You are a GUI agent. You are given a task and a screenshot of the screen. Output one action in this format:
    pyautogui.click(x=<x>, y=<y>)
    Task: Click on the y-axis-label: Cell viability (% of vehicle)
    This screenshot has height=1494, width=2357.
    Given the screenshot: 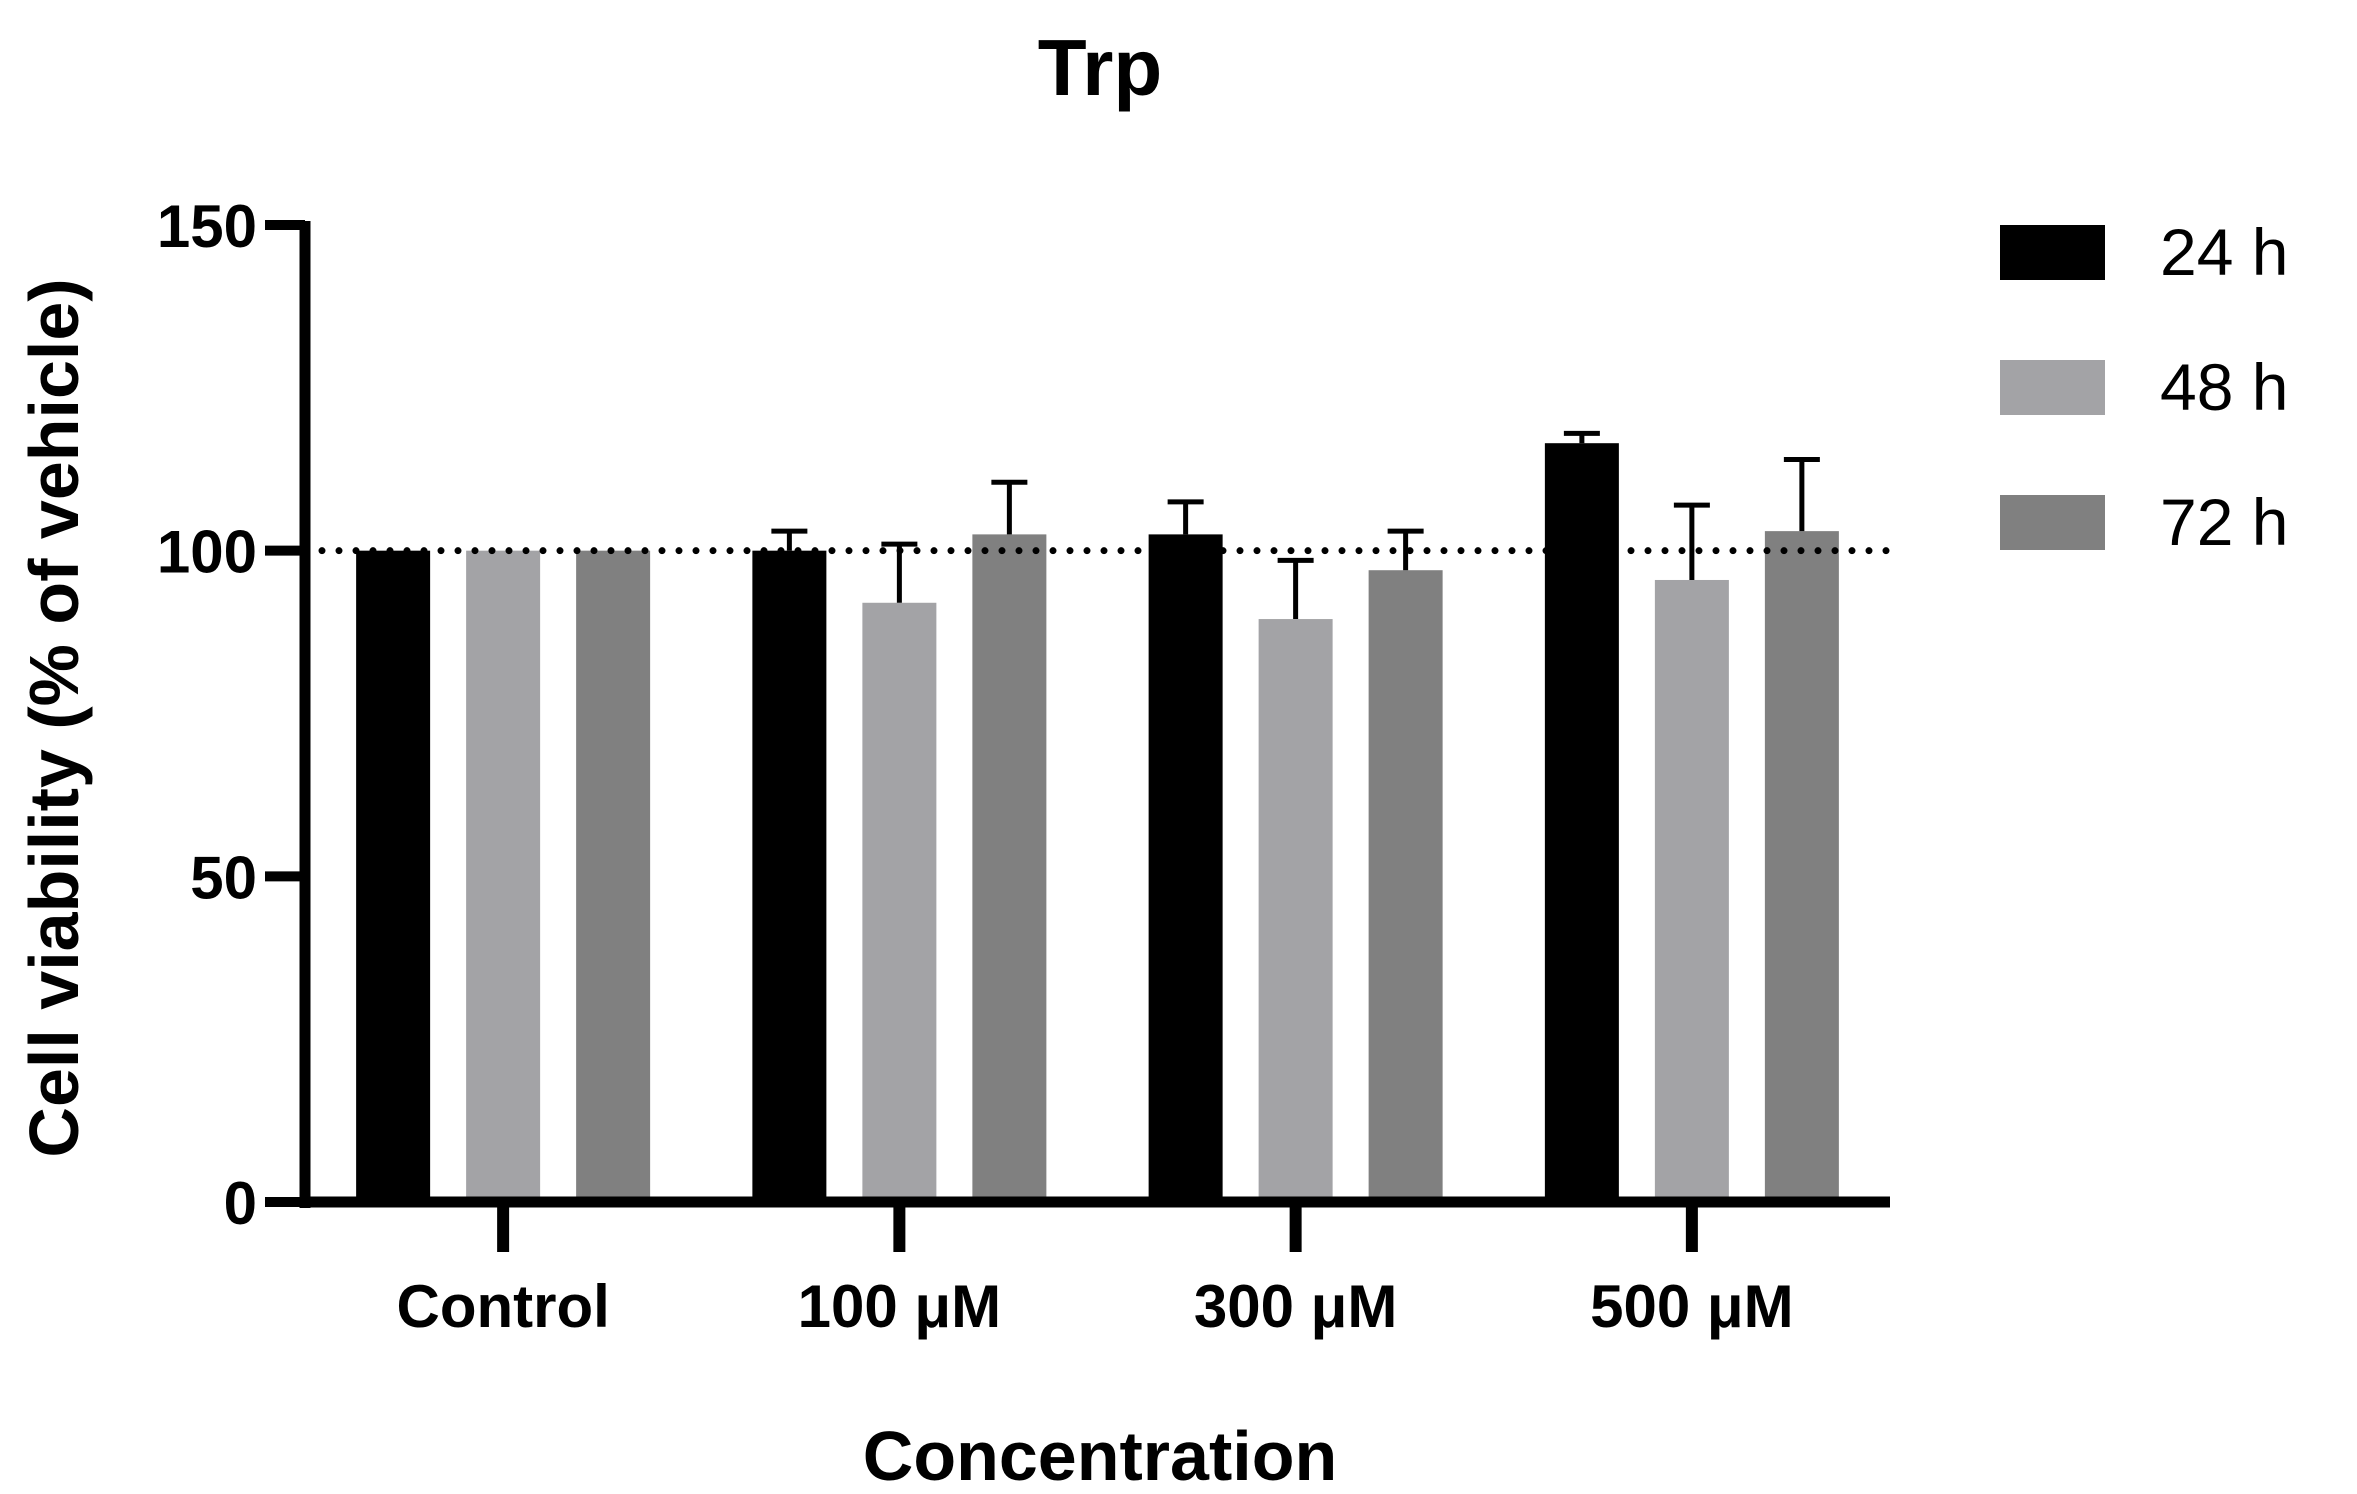 What is the action you would take?
    pyautogui.click(x=54, y=717)
    